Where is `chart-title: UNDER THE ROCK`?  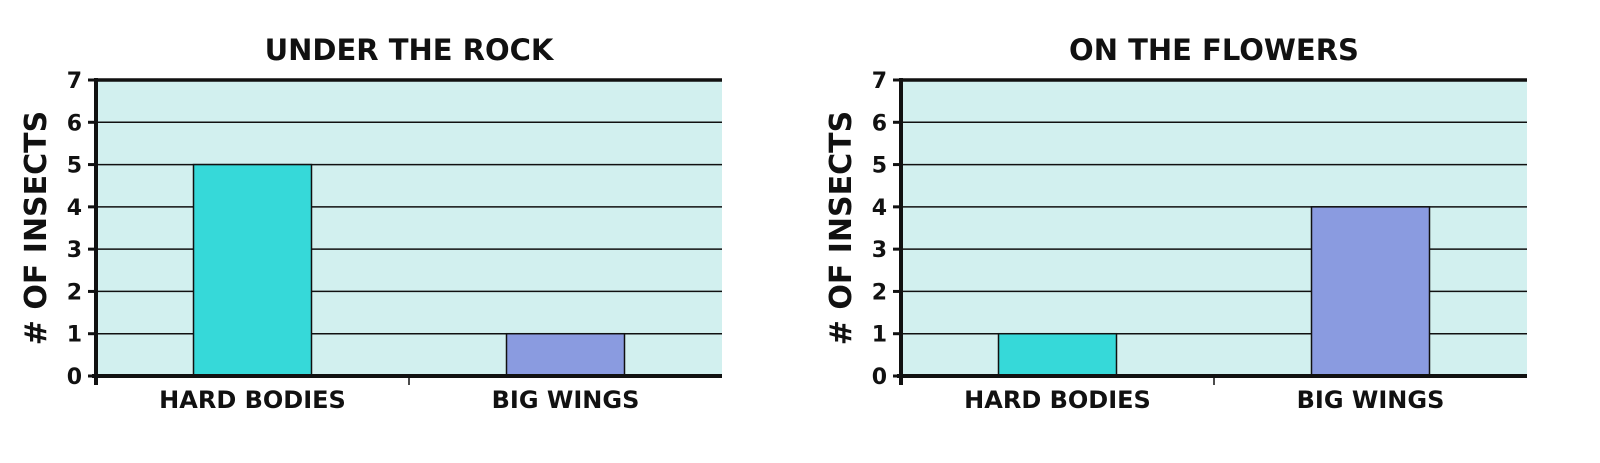 chart-title: UNDER THE ROCK is located at coordinates (410, 50).